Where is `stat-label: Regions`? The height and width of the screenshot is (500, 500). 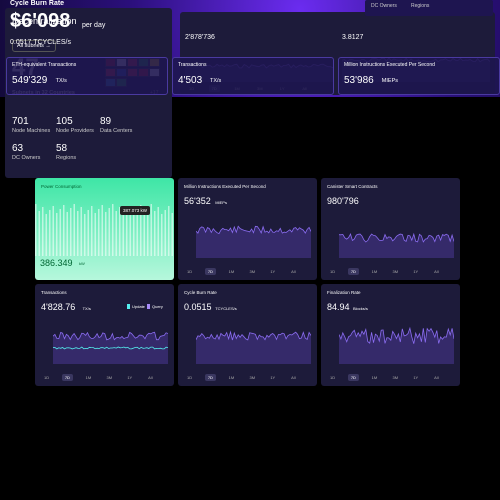 stat-label: Regions is located at coordinates (66, 158).